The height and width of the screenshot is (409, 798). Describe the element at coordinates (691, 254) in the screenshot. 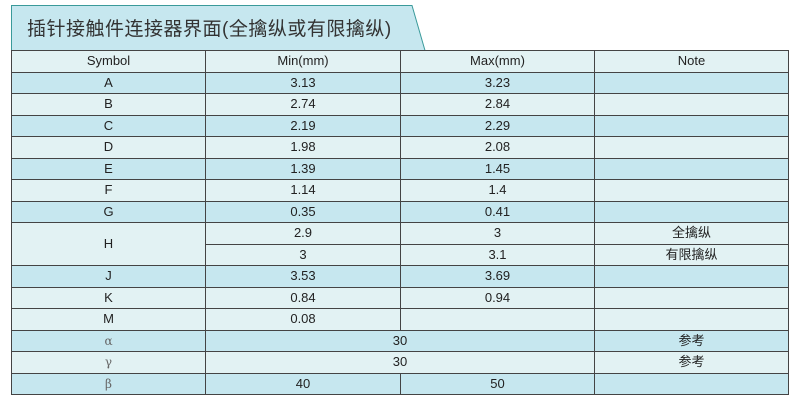

I see `note-cell: 有限擒纵` at that location.